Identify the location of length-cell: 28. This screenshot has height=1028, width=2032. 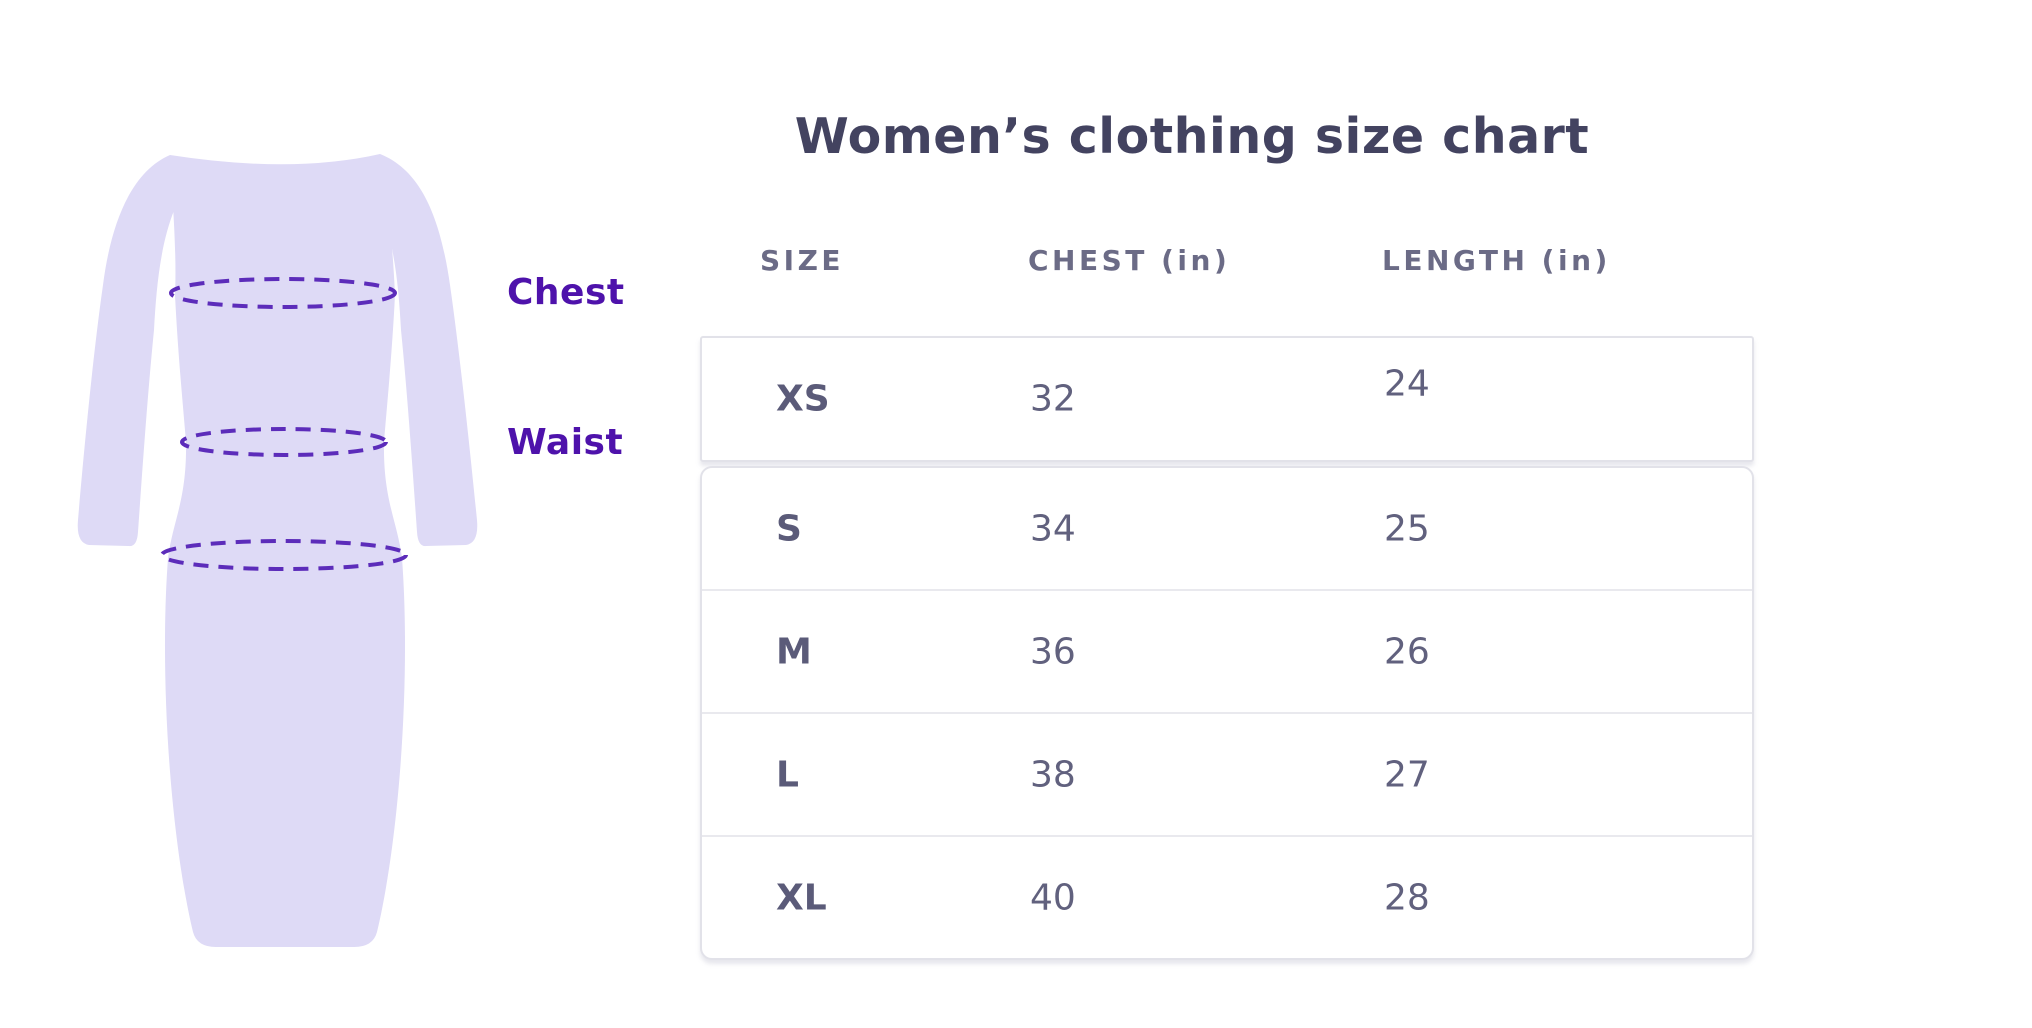
(1407, 897).